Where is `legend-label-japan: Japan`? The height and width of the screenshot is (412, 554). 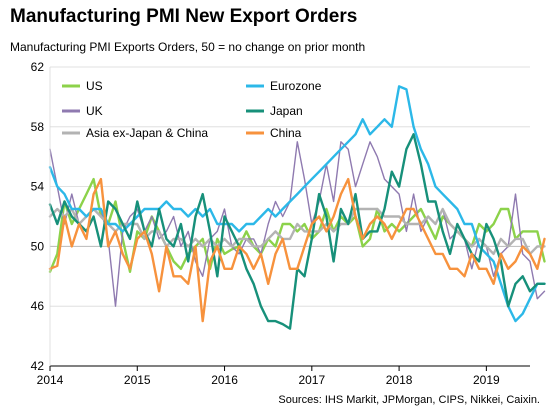 legend-label-japan: Japan is located at coordinates (286, 111).